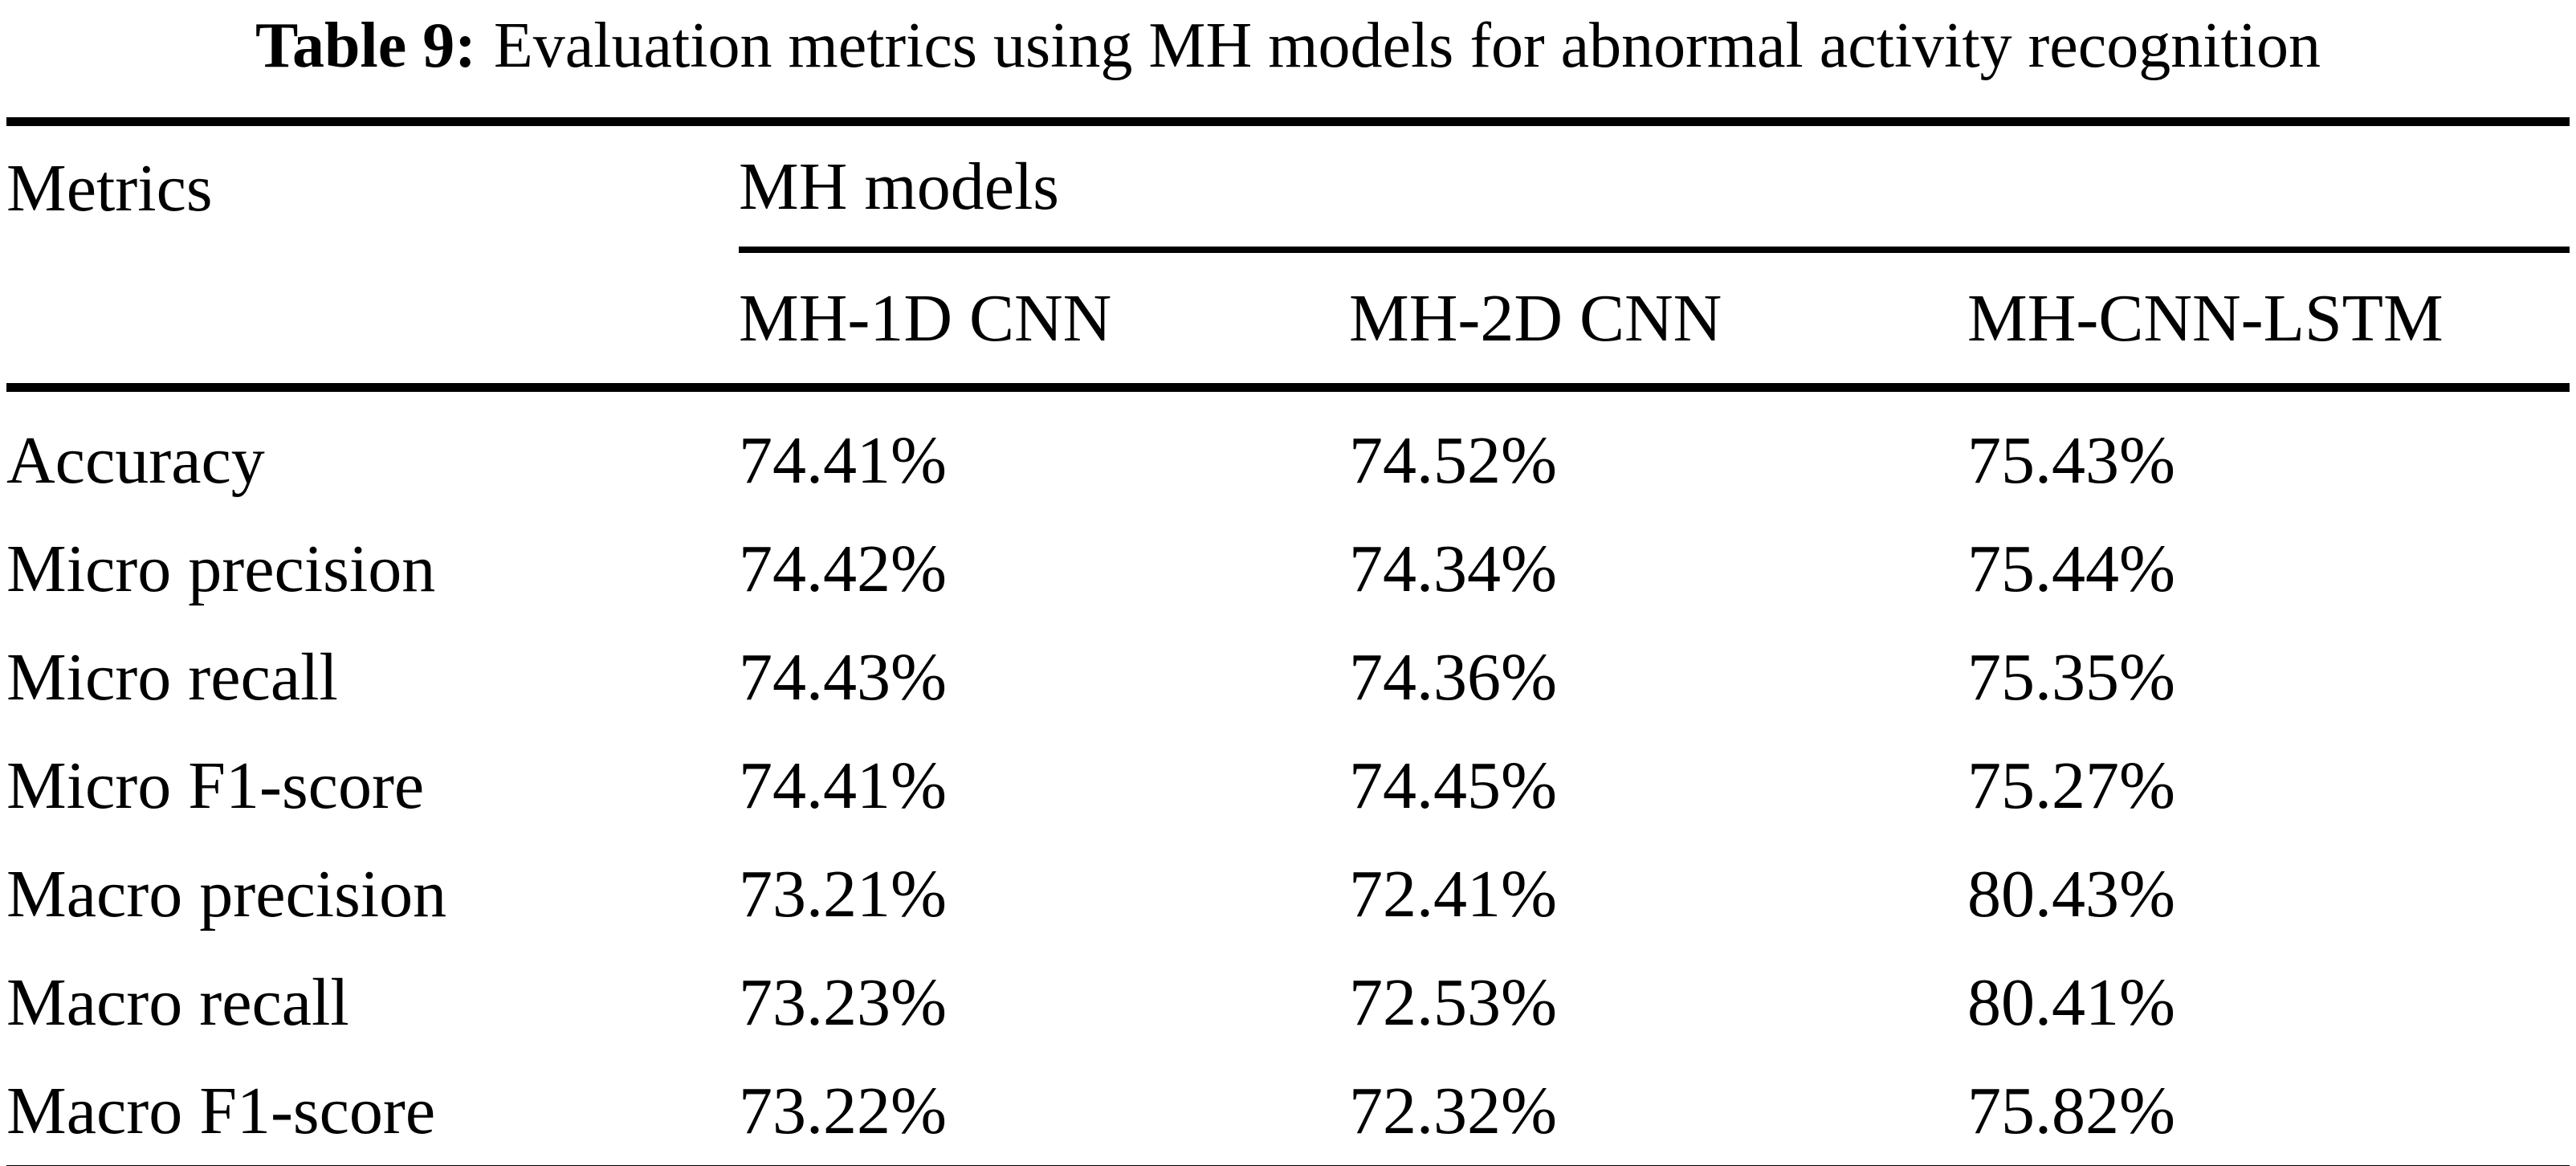  Describe the element at coordinates (843, 569) in the screenshot. I see `metric-value: 74.42%` at that location.